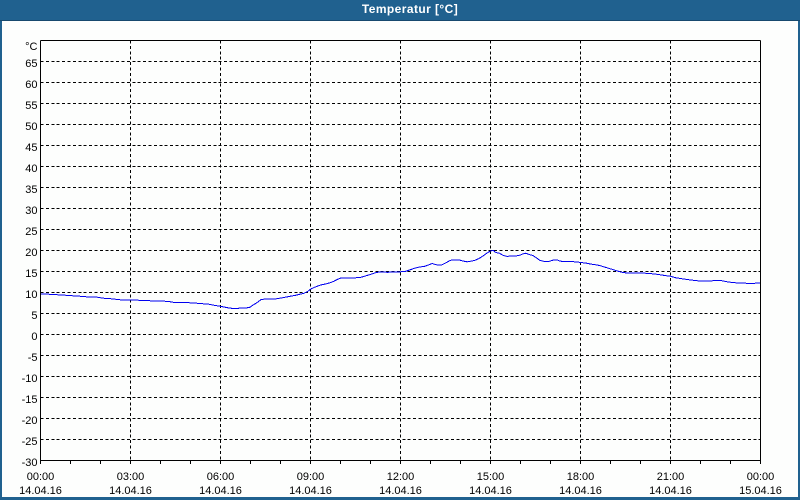  I want to click on svg-text: 06:00, so click(221, 477).